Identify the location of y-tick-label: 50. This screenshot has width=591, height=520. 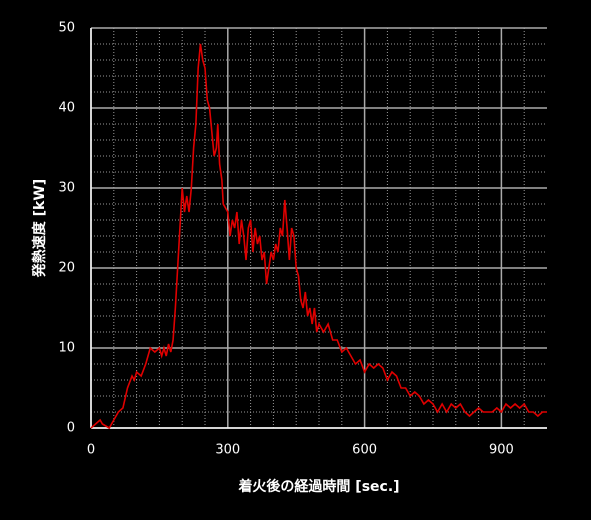
(66, 28).